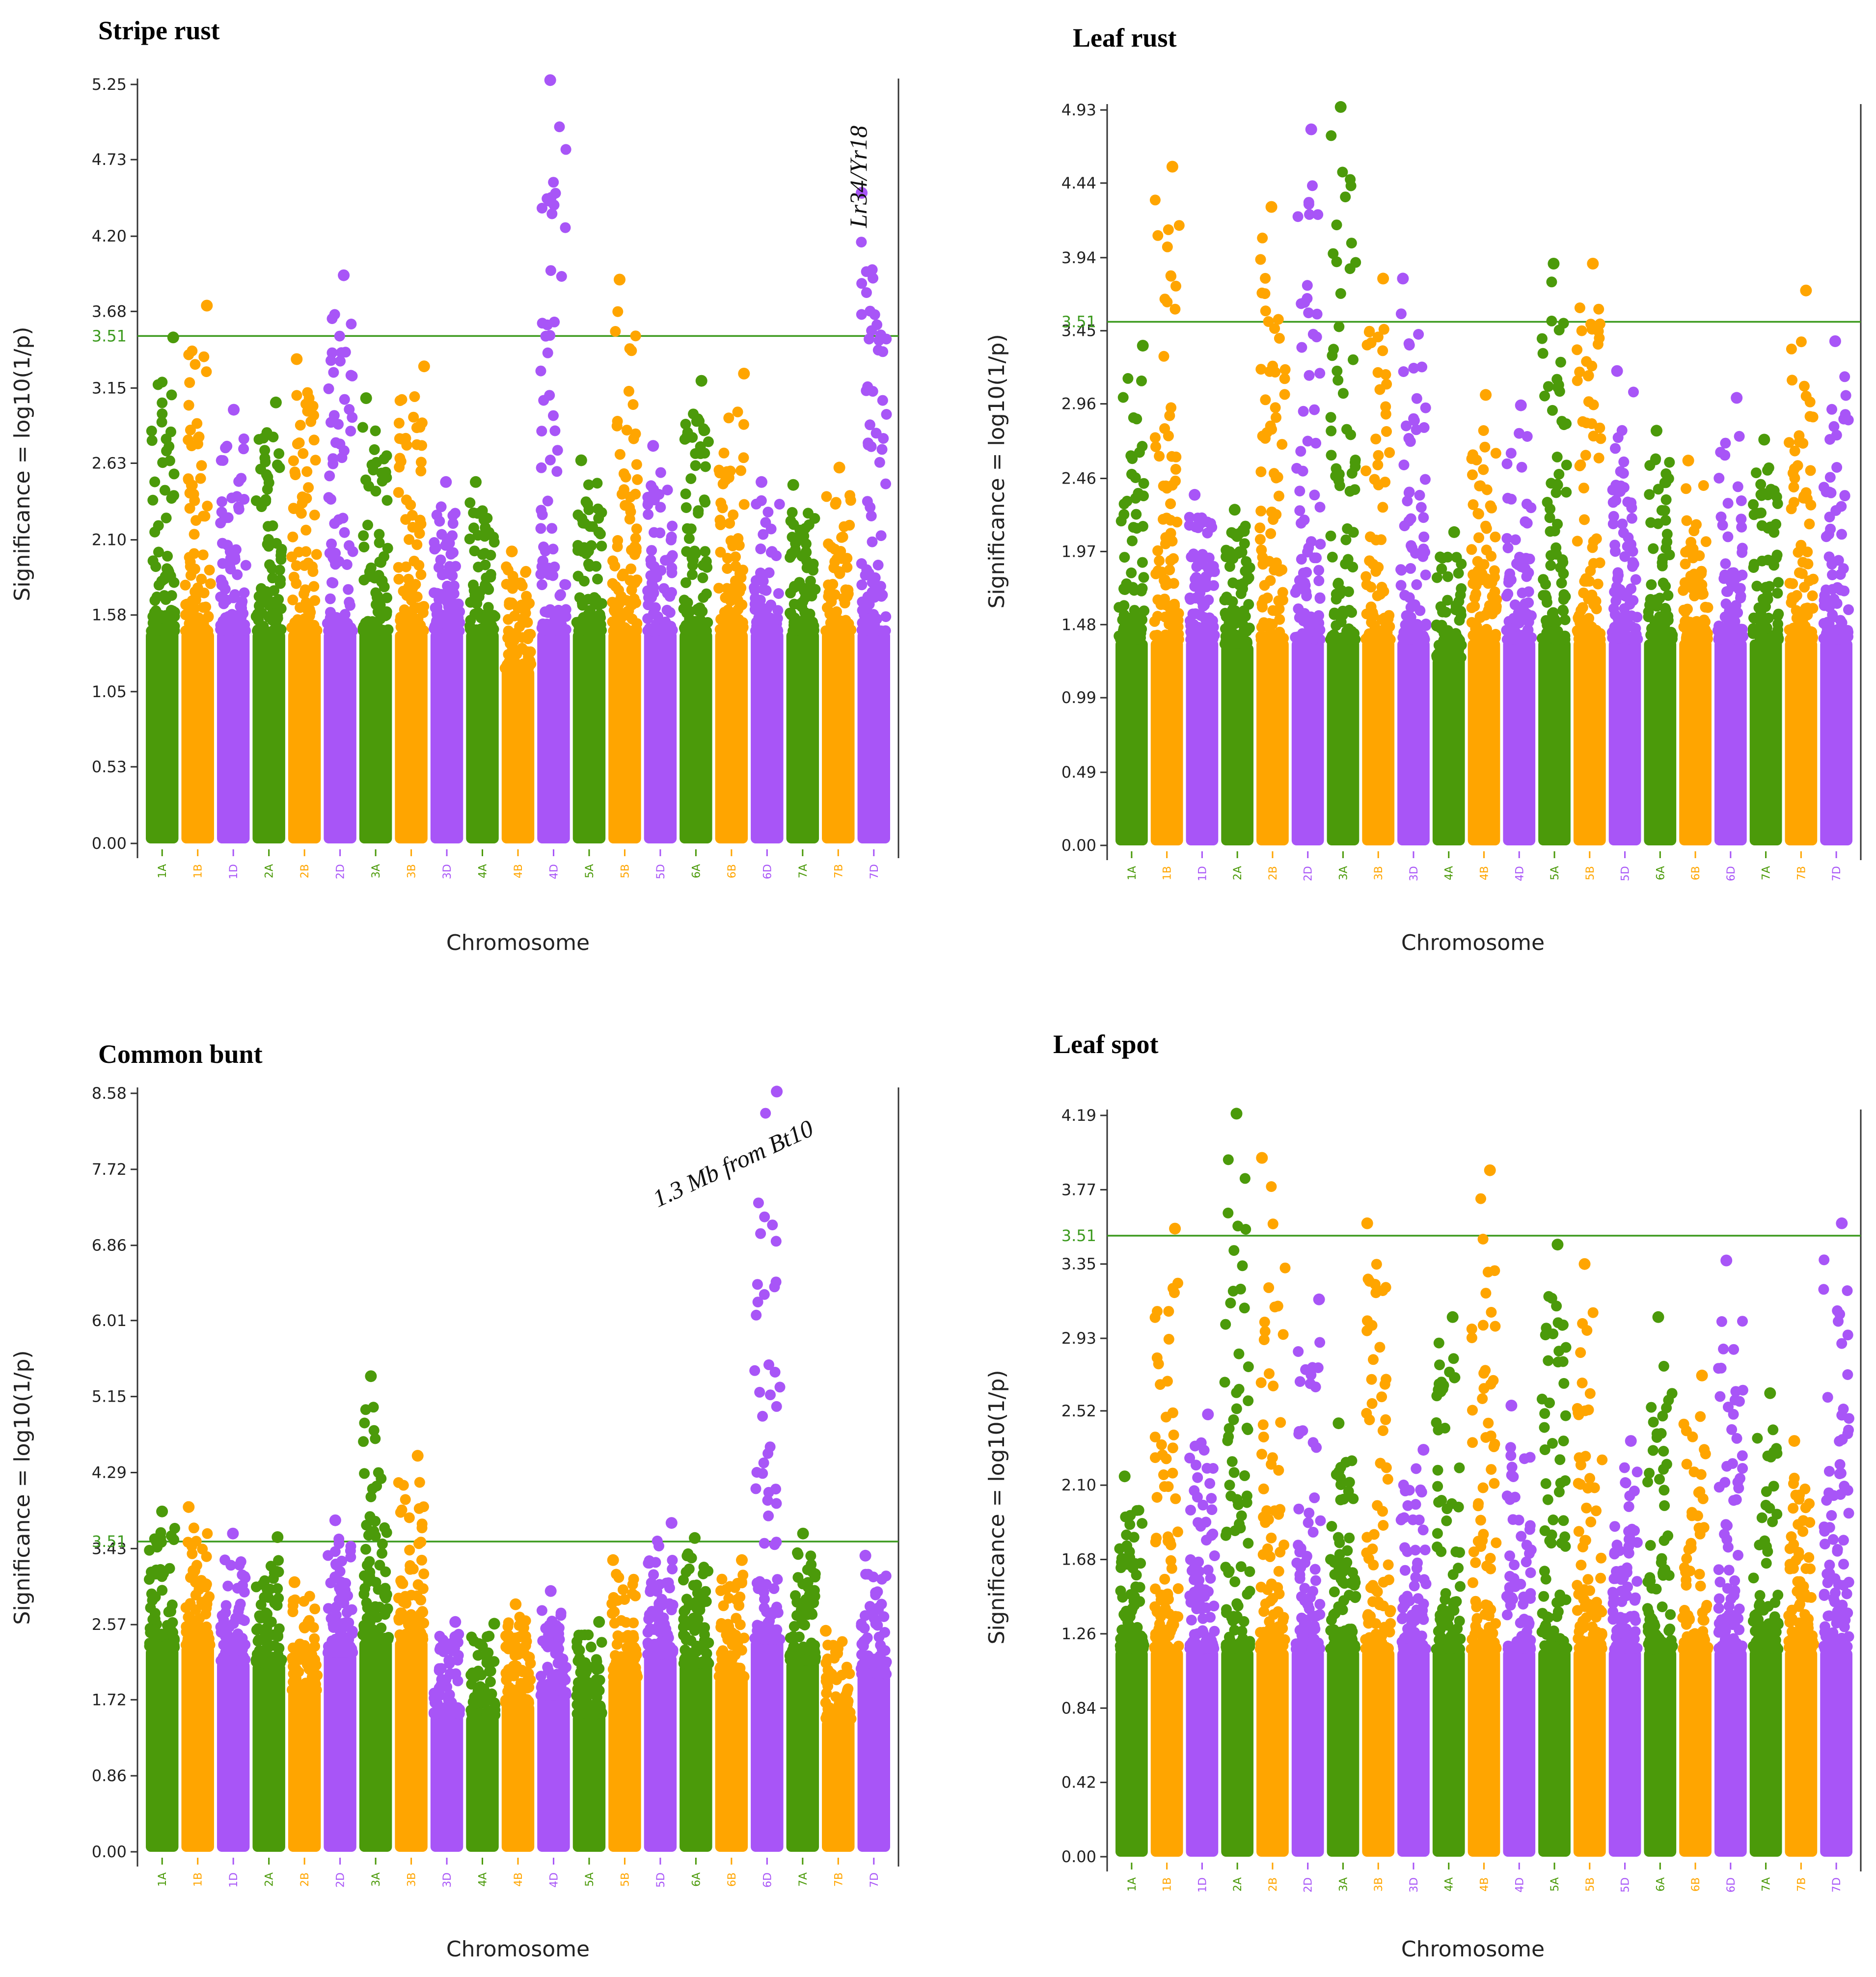  I want to click on y-tick-label: 8.58, so click(109, 1093).